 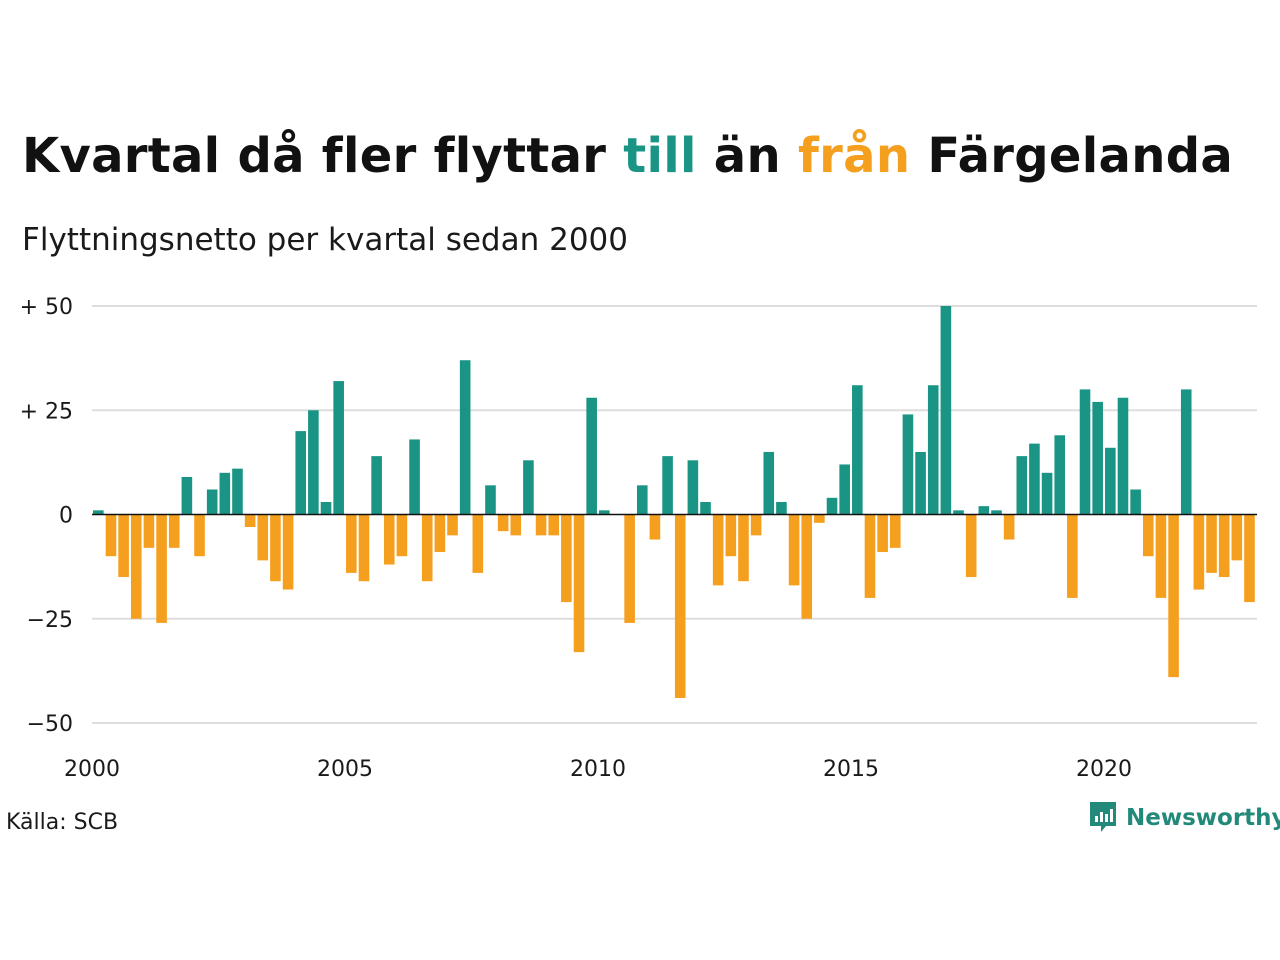 What do you see at coordinates (46, 411) in the screenshot?
I see `y-tick-label: + 25` at bounding box center [46, 411].